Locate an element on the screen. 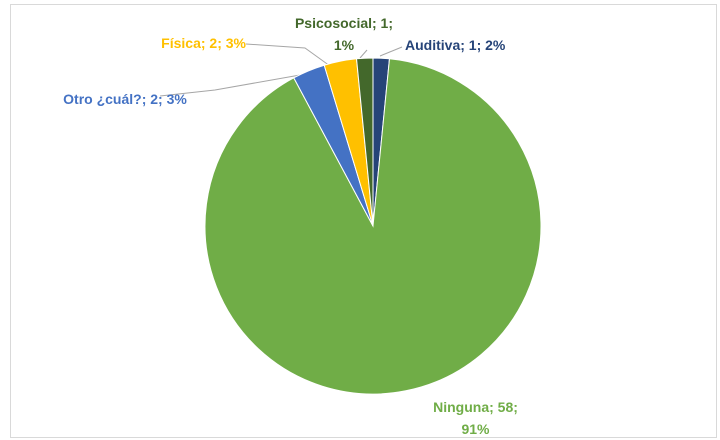 The width and height of the screenshot is (720, 440). data-label: Ninguna; 58; 91% is located at coordinates (475, 418).